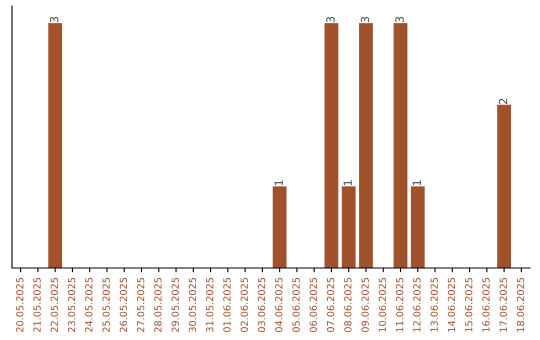 This screenshot has width=540, height=340. I want to click on x-tick-label: 25.05.2025, so click(106, 305).